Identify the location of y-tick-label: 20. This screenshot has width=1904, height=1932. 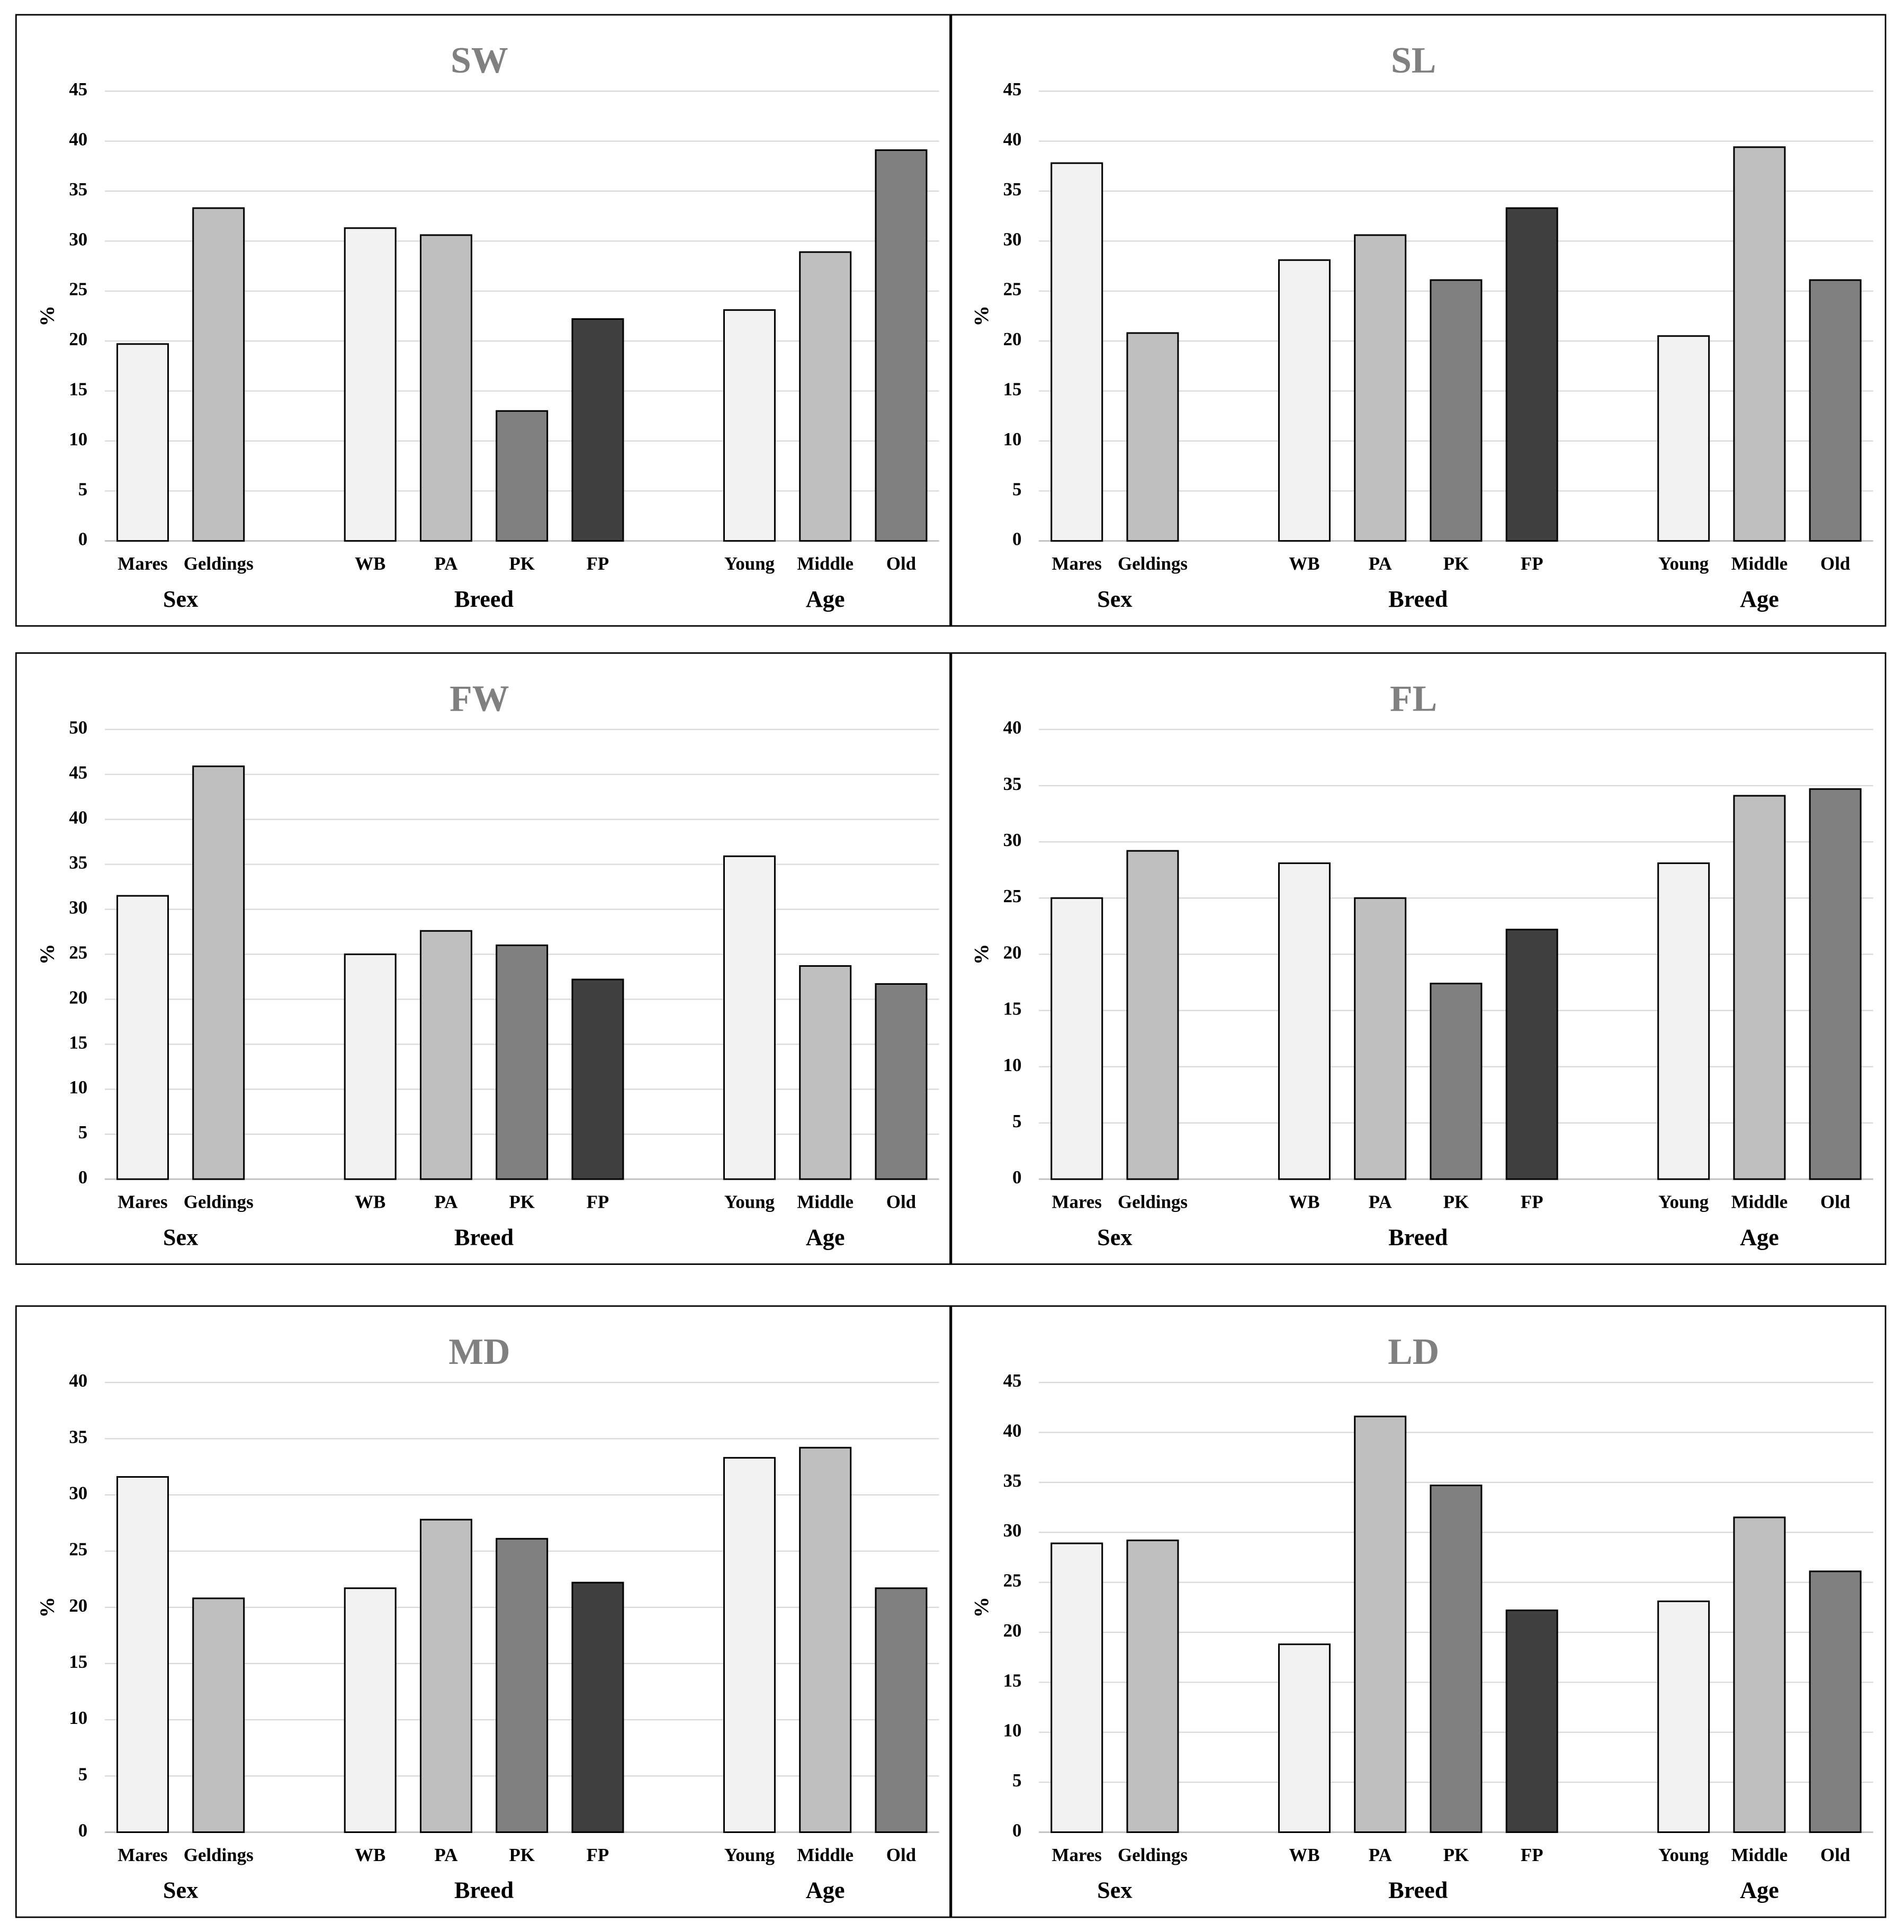
(1012, 339).